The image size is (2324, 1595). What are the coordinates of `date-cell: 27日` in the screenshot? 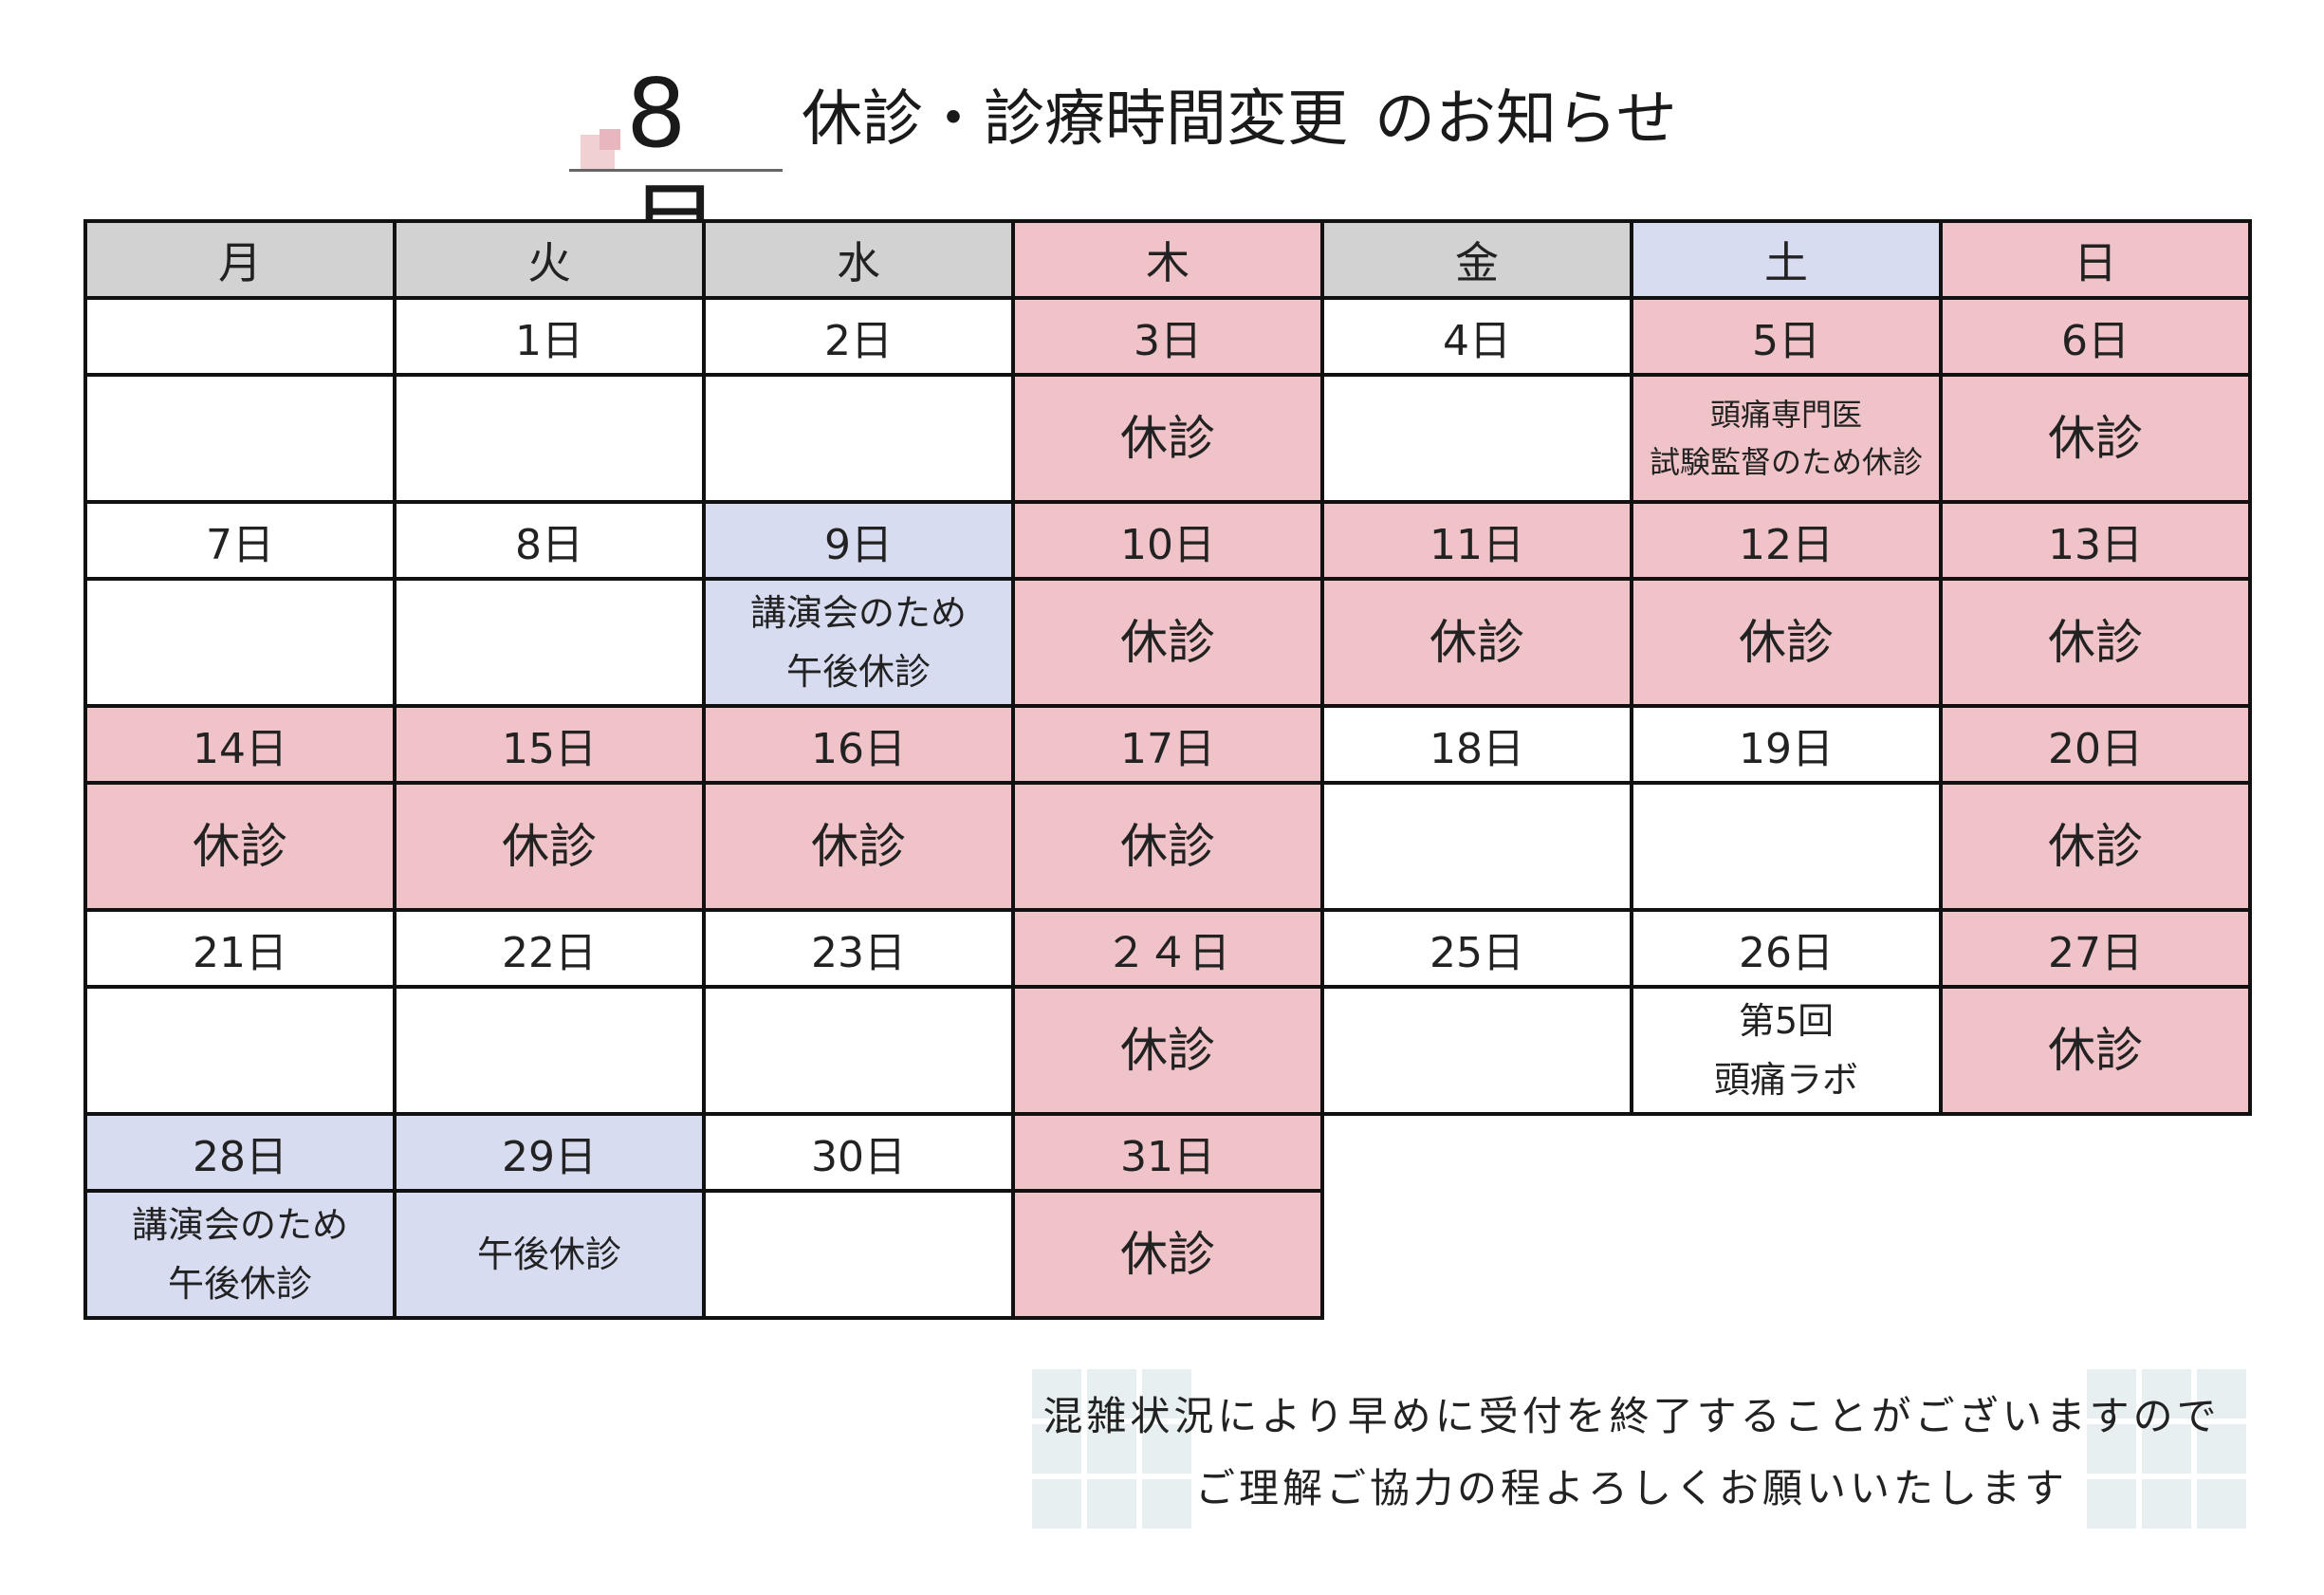 It's located at (2096, 948).